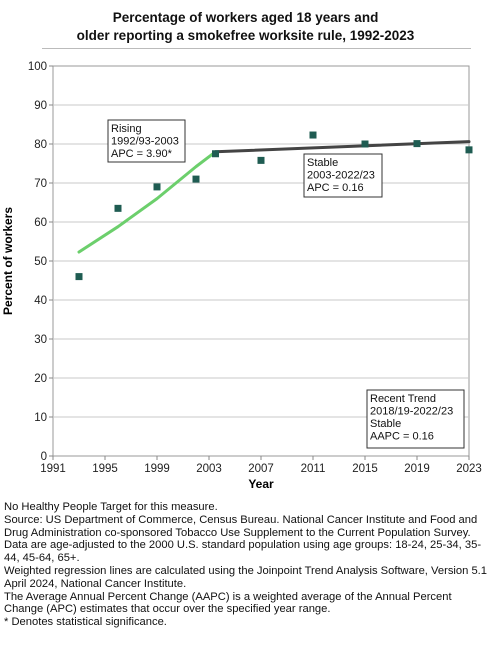 This screenshot has height=646, width=491. What do you see at coordinates (44, 457) in the screenshot?
I see `y-tick-label: 0` at bounding box center [44, 457].